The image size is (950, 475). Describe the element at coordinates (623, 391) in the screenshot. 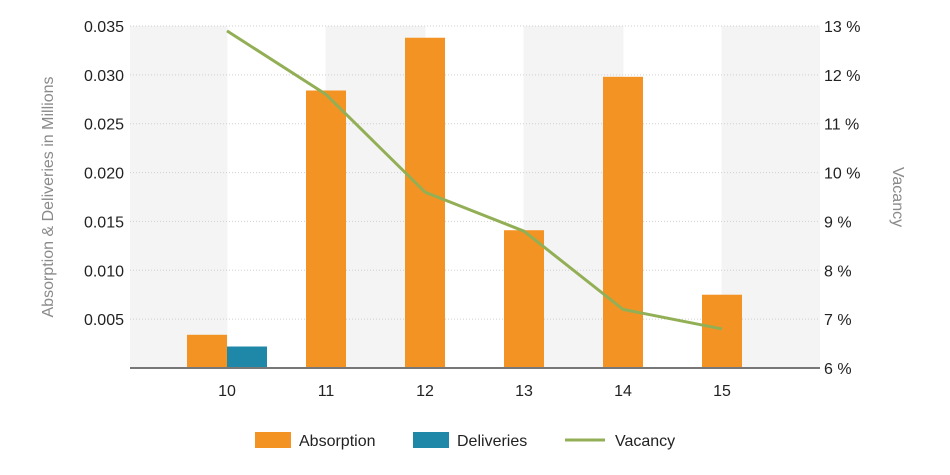

I see `x-tick-label: 14` at that location.